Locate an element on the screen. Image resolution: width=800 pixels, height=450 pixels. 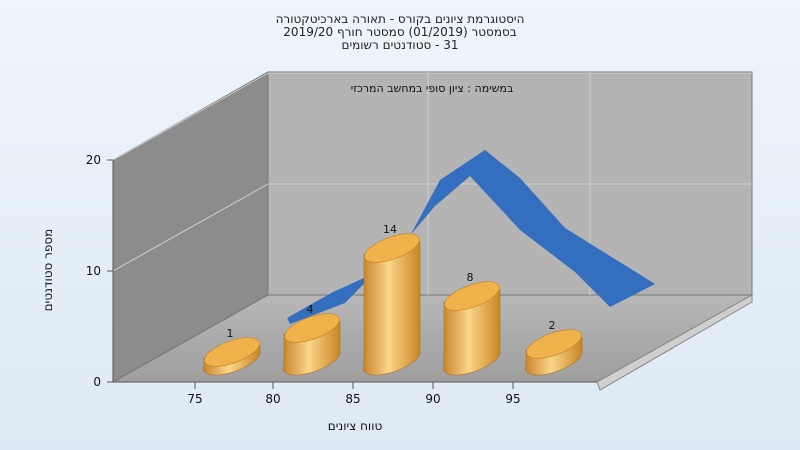
chart-title-line-2: בסמסטר (01/2019) סמסטר חורף 2019/20 is located at coordinates (399, 32).